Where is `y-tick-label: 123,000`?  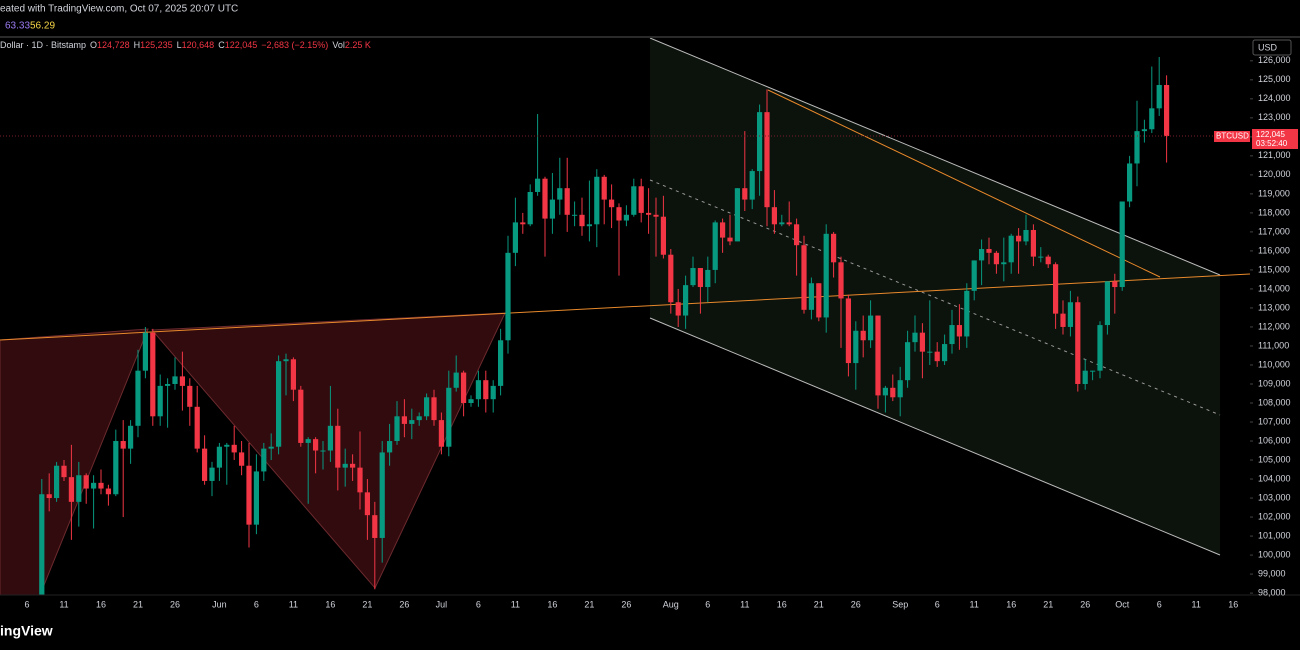 y-tick-label: 123,000 is located at coordinates (1274, 117).